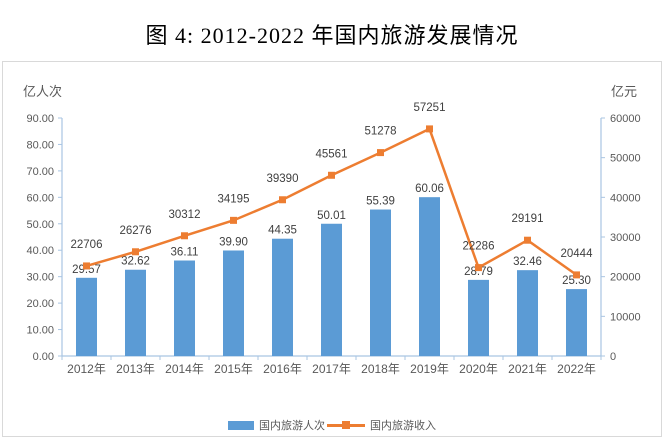 The image size is (664, 445). I want to click on right-axis-tick-label: 0, so click(613, 357).